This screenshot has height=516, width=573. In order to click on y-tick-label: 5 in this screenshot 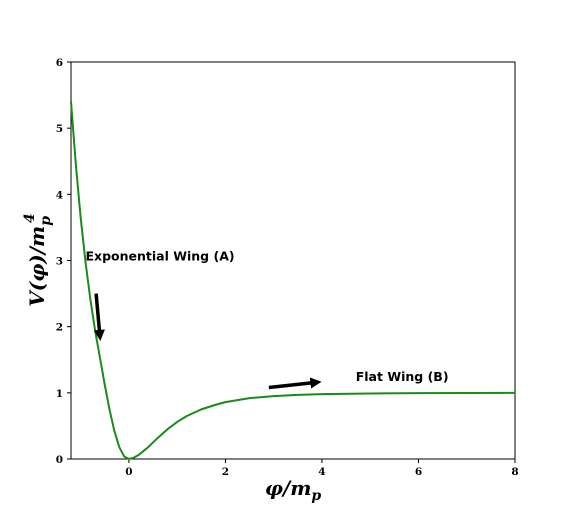, I will do `click(59, 129)`.